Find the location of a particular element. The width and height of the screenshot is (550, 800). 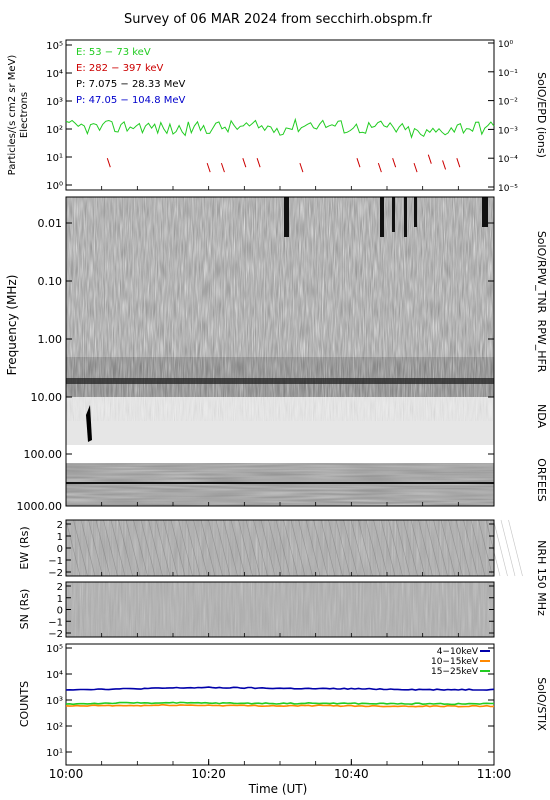

epd-left-tick-label: 10² is located at coordinates (54, 130).